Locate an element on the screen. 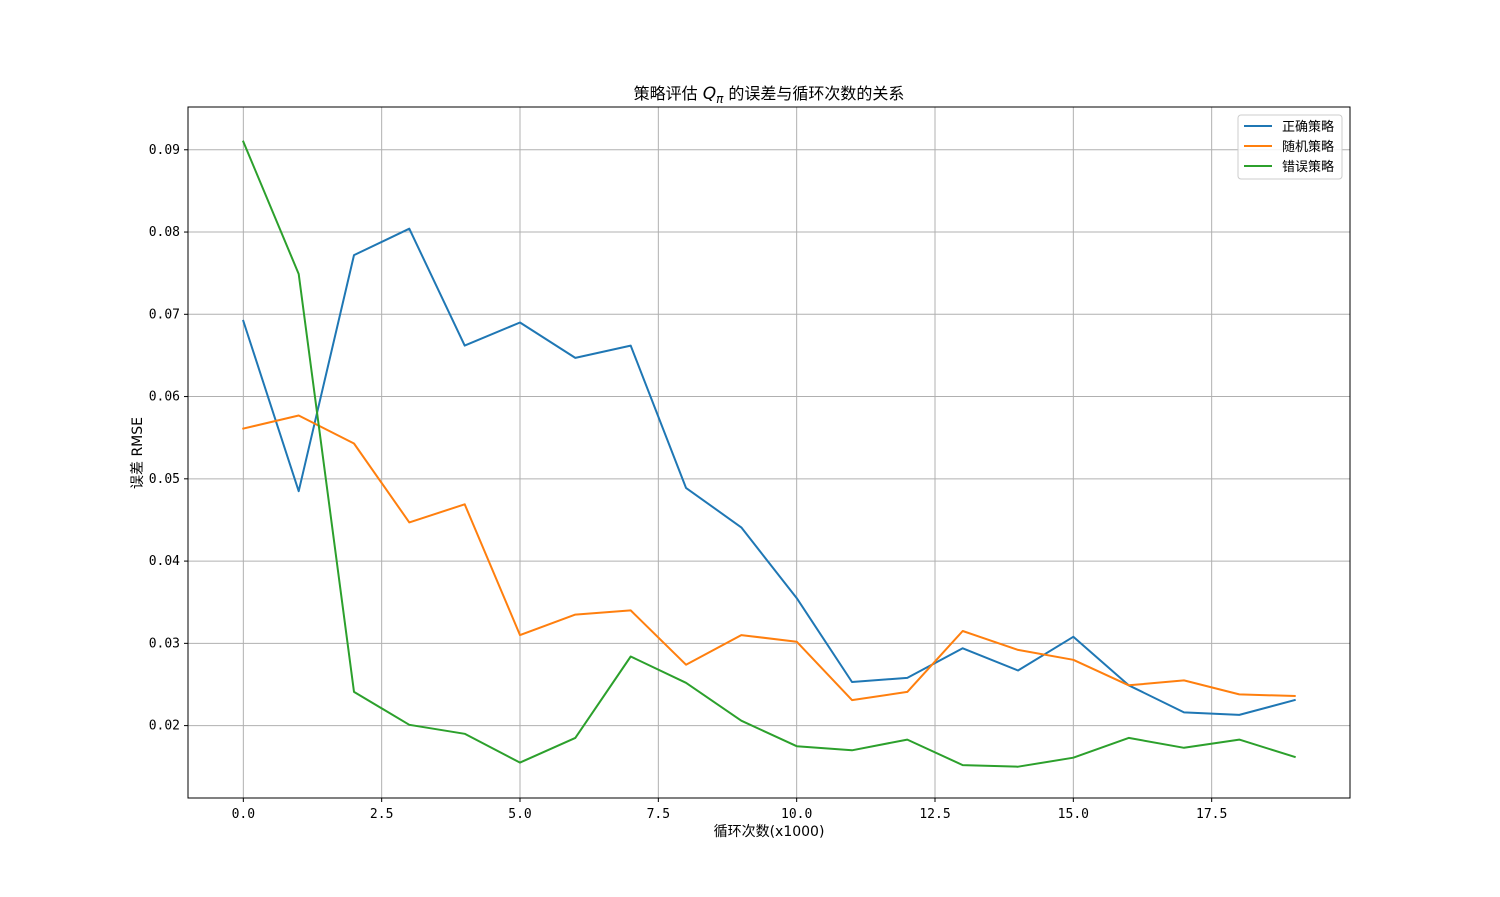  y-tick-label: 0.07 is located at coordinates (164, 314).